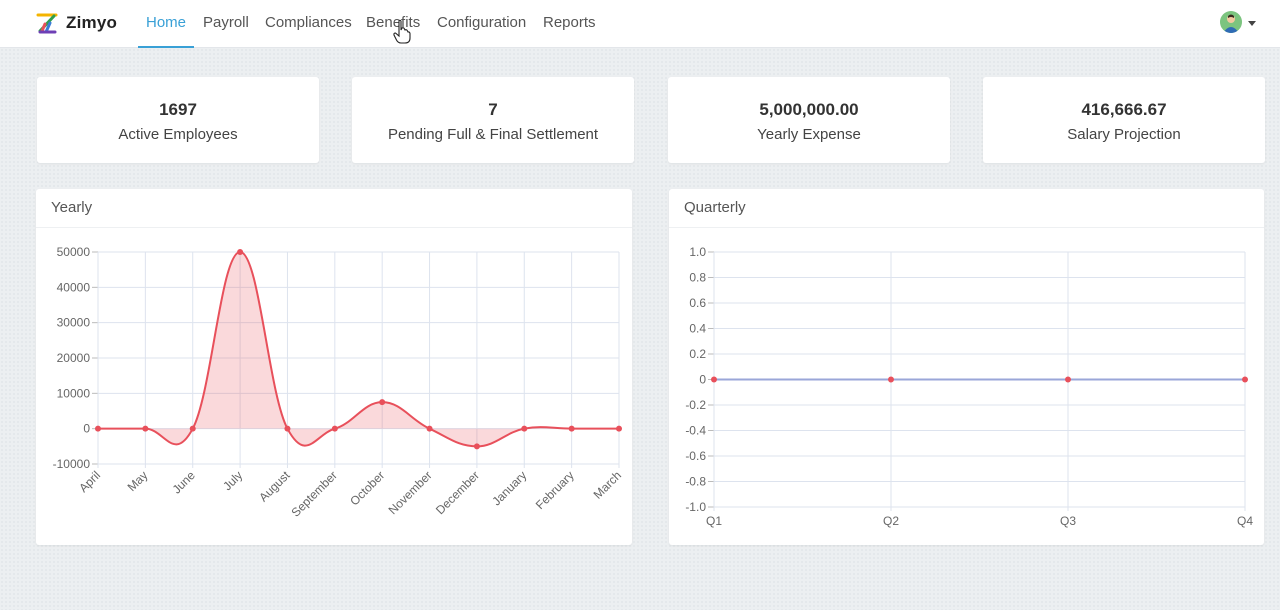 The height and width of the screenshot is (610, 1280). What do you see at coordinates (555, 490) in the screenshot?
I see `x-tick-label: February` at bounding box center [555, 490].